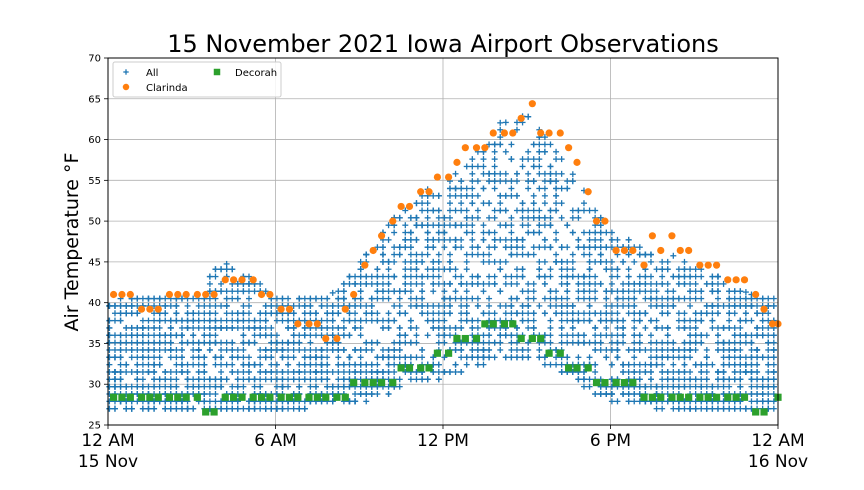  Describe the element at coordinates (777, 441) in the screenshot. I see `x-tick-label: 12 AM` at that location.